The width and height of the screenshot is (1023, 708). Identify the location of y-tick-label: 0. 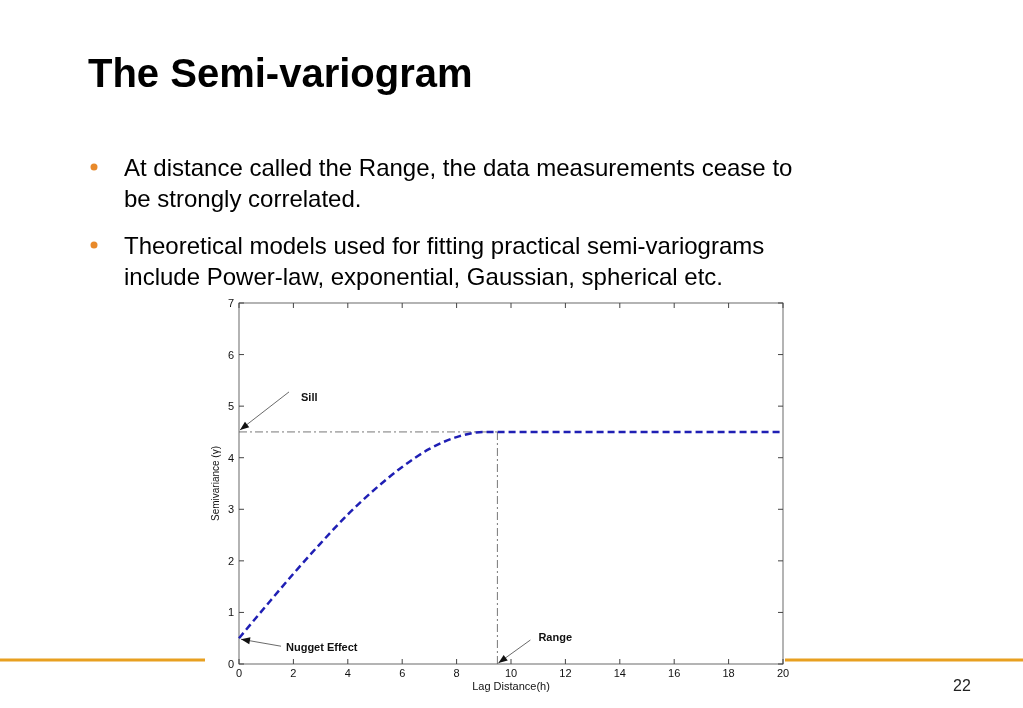
(230, 664).